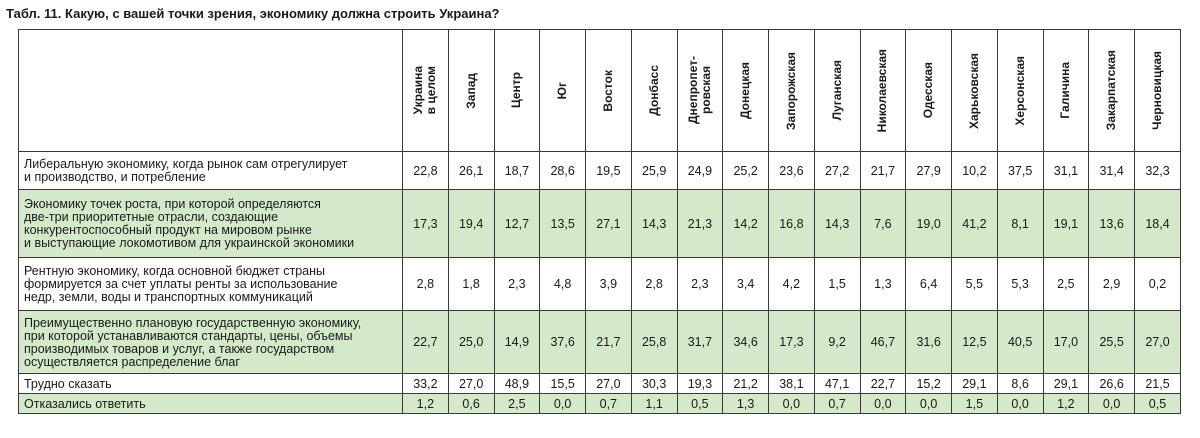 The width and height of the screenshot is (1200, 438). What do you see at coordinates (562, 170) in the screenshot?
I see `value-cell: 28,6` at bounding box center [562, 170].